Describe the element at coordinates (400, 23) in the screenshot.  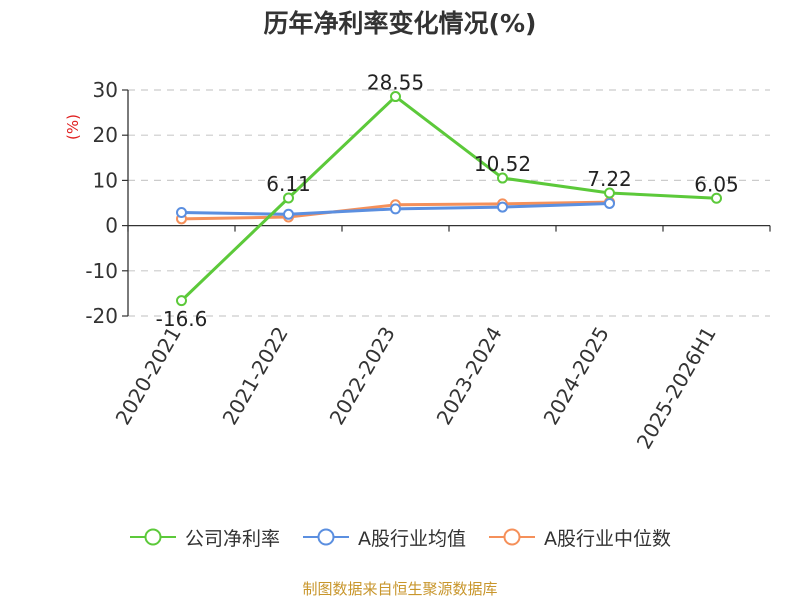
I see `chart-title: 历年净利率变化情况(%)` at that location.